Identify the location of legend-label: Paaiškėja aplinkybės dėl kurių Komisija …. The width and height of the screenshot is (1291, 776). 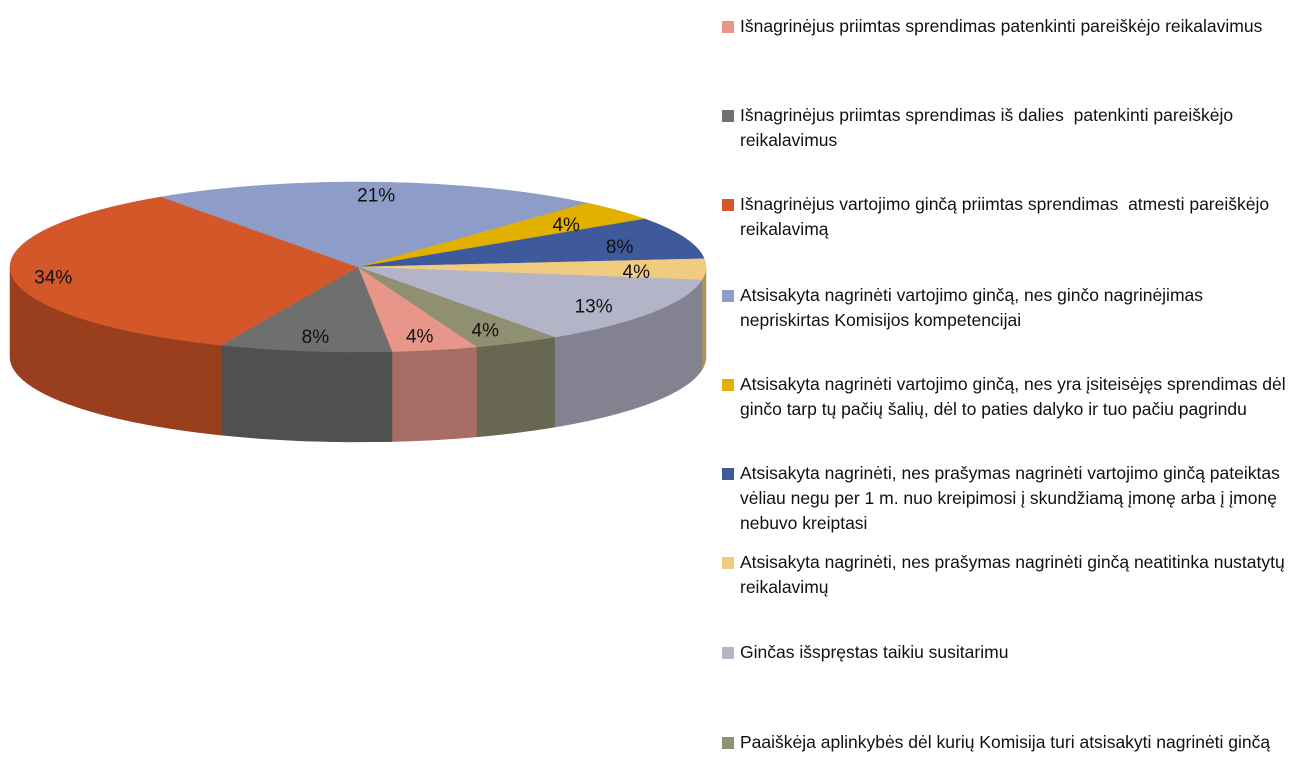
(1005, 742).